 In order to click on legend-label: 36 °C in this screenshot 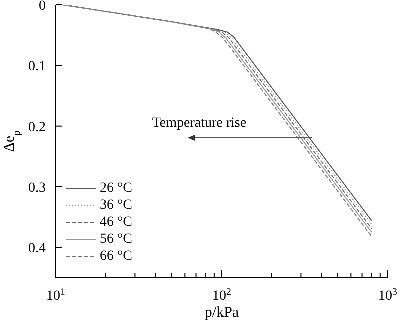, I will do `click(116, 205)`.